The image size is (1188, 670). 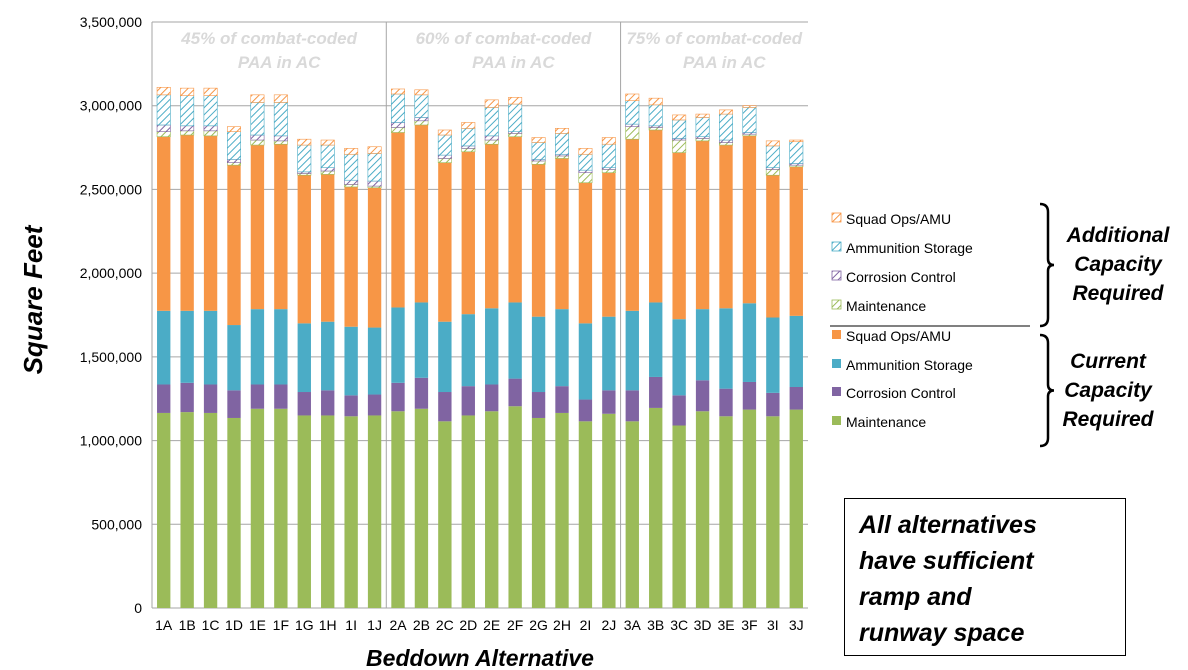 I want to click on x-tick-label: 1F, so click(x=281, y=625).